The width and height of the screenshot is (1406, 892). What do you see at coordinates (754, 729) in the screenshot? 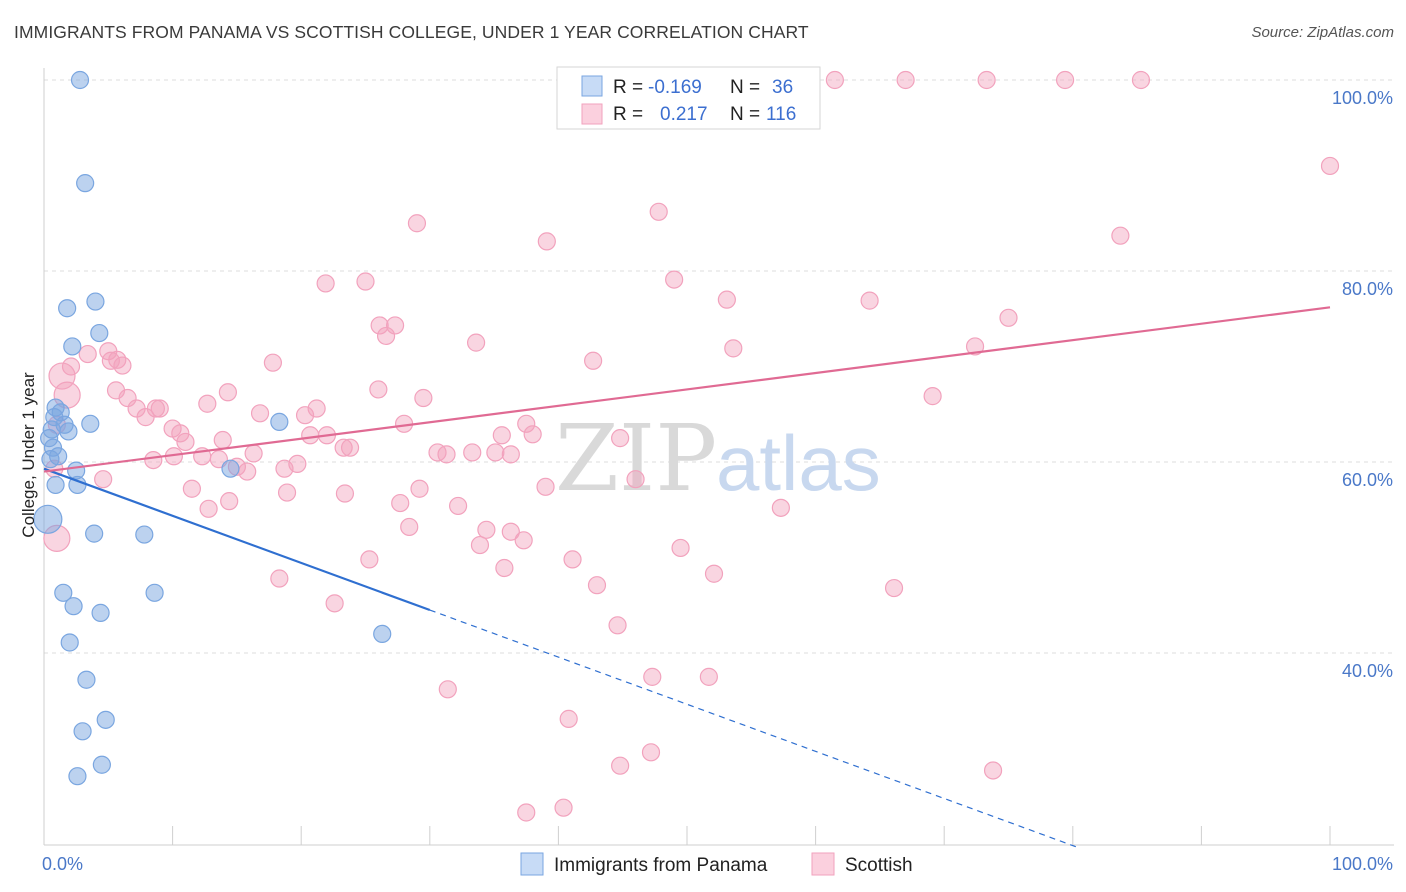
I see `panama-trend-extension` at bounding box center [754, 729].